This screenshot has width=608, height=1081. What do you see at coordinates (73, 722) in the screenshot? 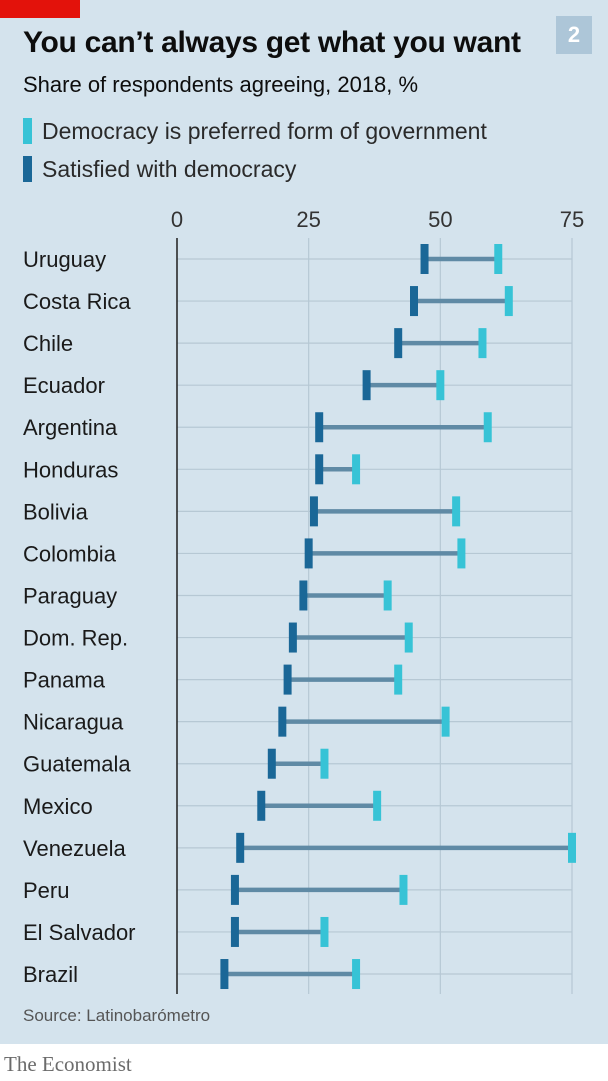
I see `country-label: Nicaragua` at bounding box center [73, 722].